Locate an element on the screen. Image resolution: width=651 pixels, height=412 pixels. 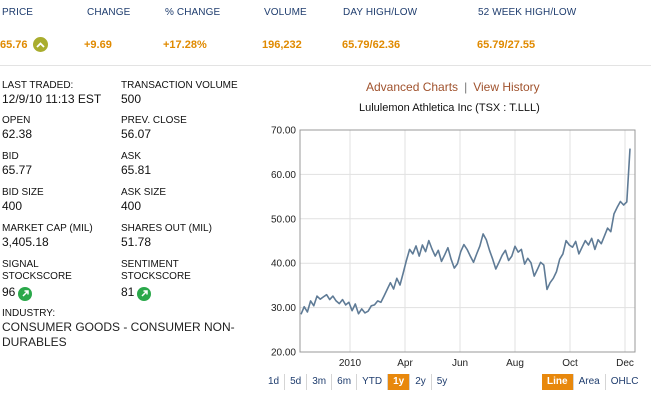
sentiment-stockscore-label: STOCKSCORE is located at coordinates (156, 276).